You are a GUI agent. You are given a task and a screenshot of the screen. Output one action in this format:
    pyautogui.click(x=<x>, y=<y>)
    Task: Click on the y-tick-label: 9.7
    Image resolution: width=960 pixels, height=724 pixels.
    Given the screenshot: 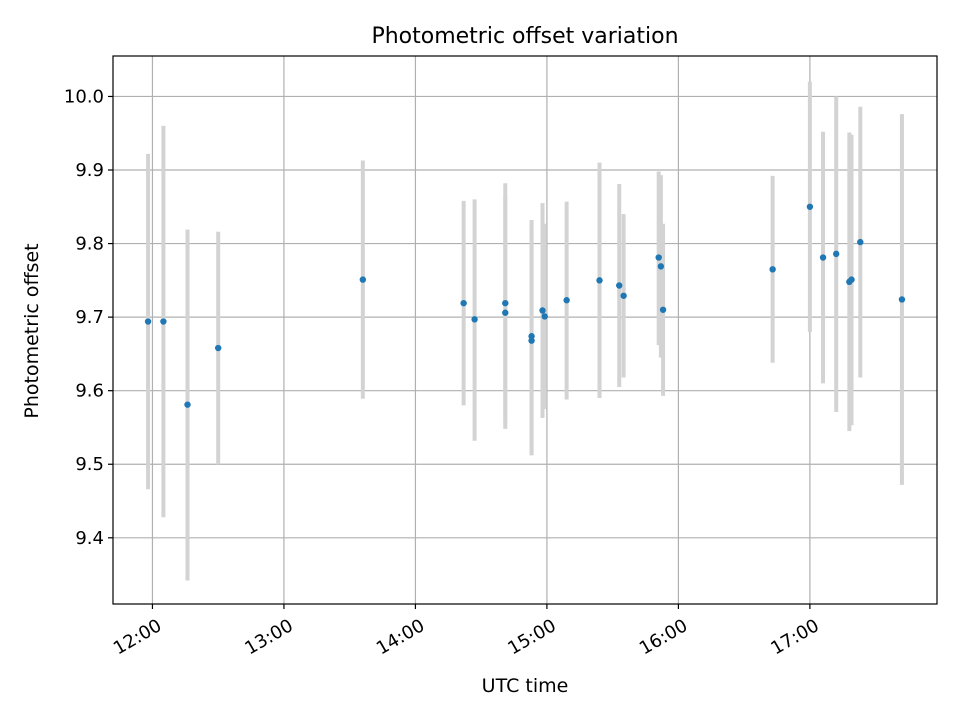 What is the action you would take?
    pyautogui.click(x=89, y=317)
    